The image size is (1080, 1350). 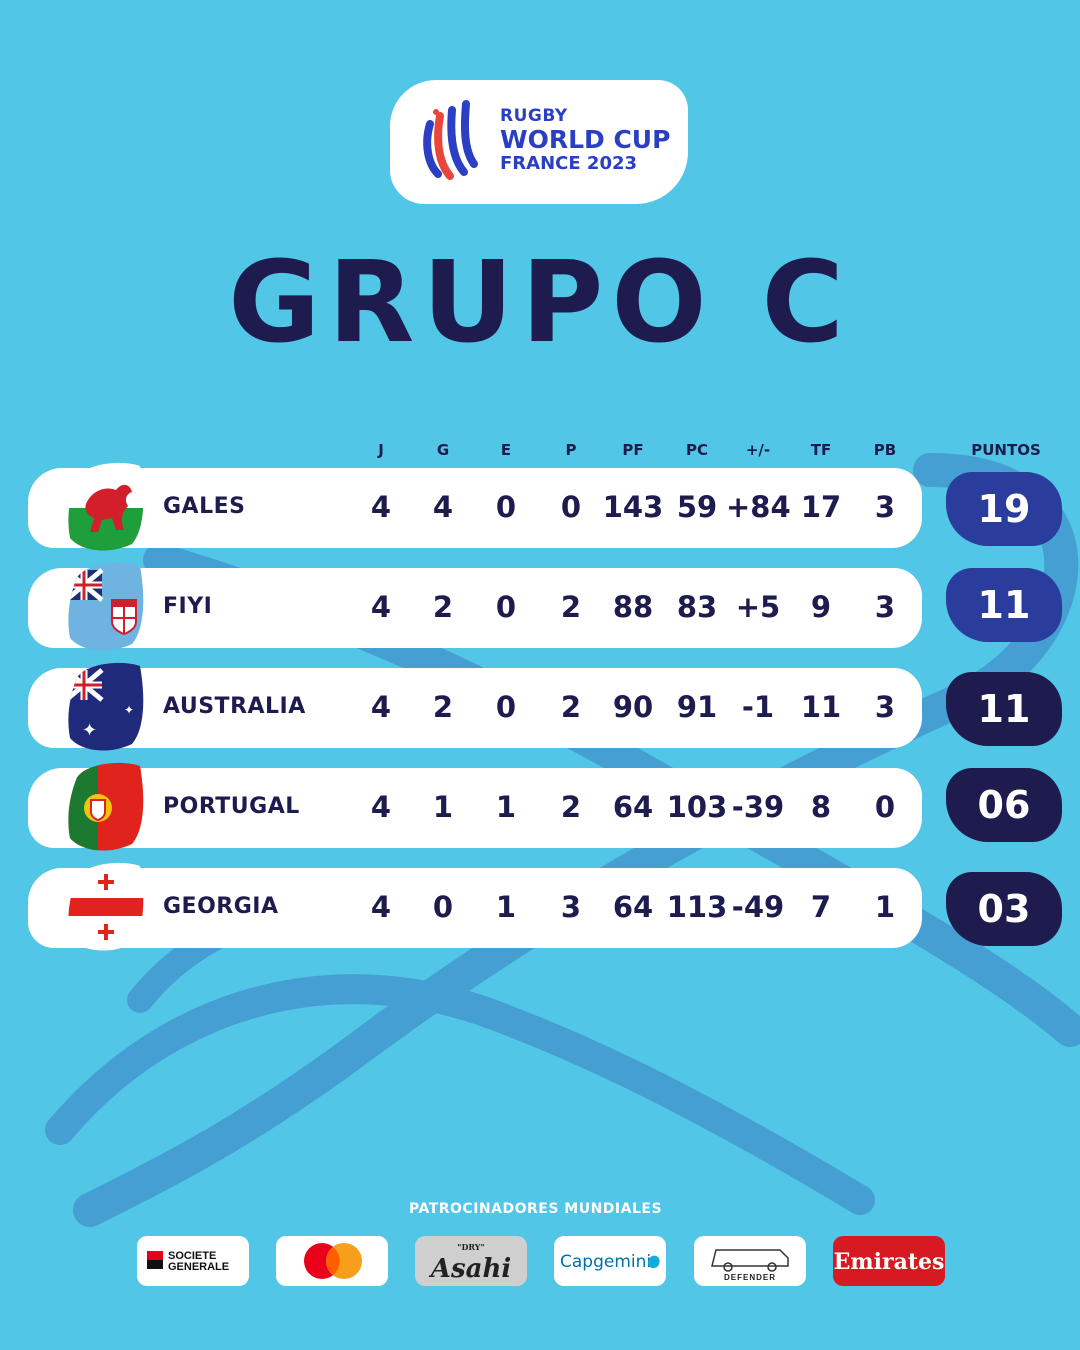 What do you see at coordinates (758, 807) in the screenshot?
I see `cell-diff: -39` at bounding box center [758, 807].